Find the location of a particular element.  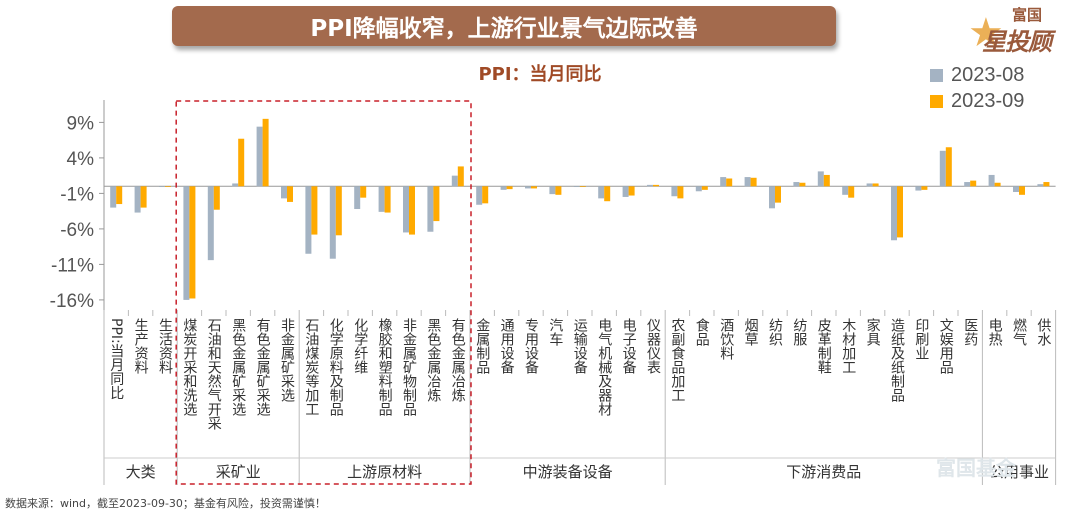

watermark: 富国基金 is located at coordinates (976, 468).